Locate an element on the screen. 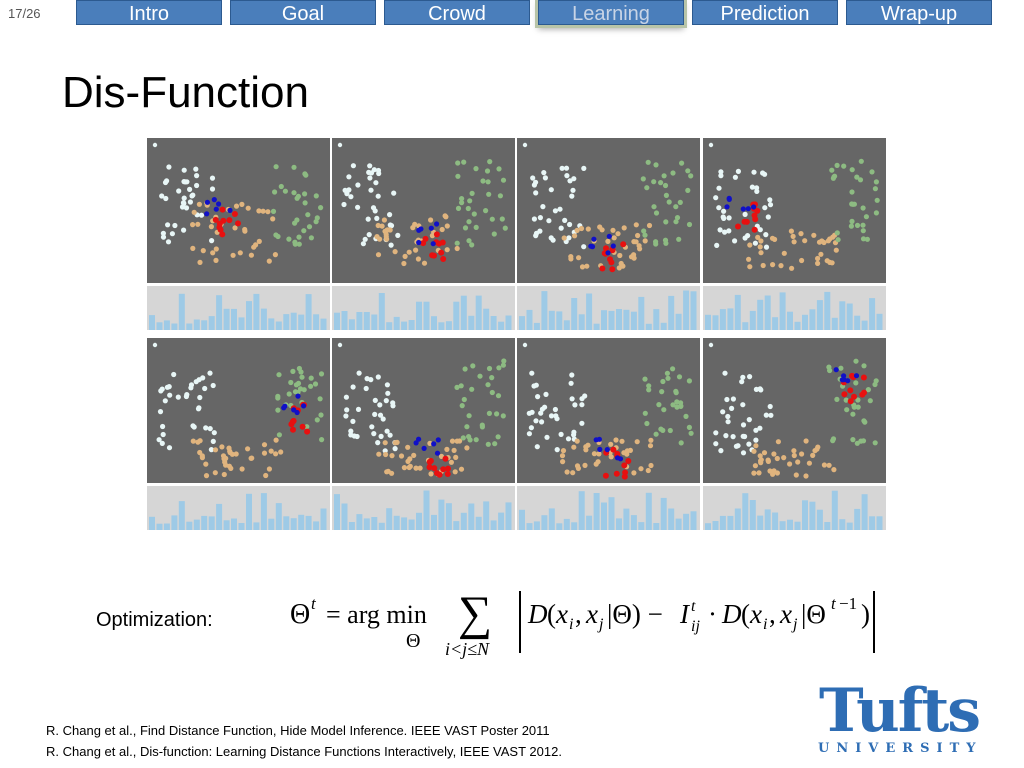 This screenshot has height=768, width=1024. svg-text: I is located at coordinates (685, 614).